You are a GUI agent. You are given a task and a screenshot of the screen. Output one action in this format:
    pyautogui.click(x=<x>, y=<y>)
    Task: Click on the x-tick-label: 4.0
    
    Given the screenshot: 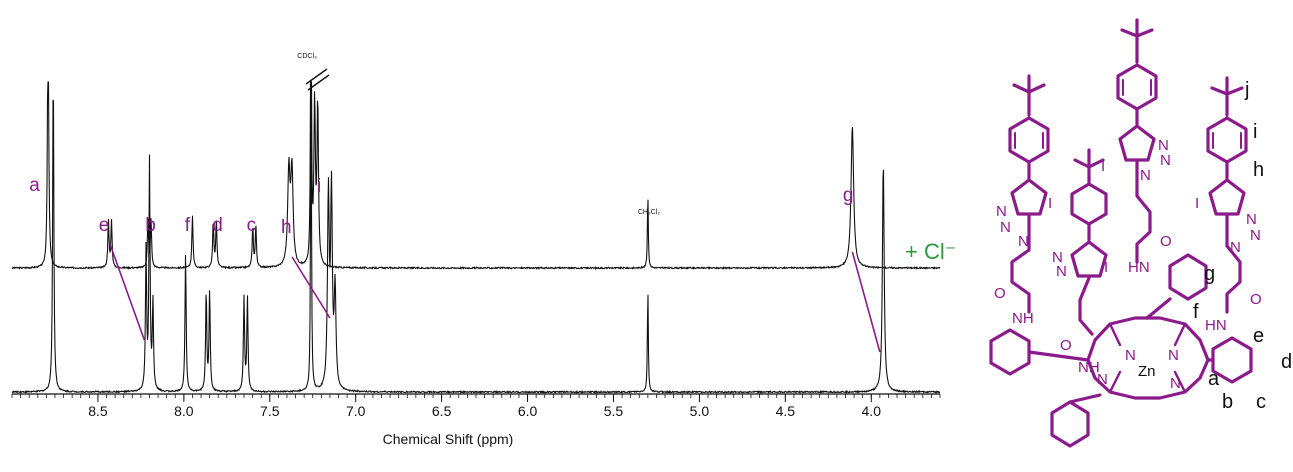 What is the action you would take?
    pyautogui.click(x=872, y=411)
    